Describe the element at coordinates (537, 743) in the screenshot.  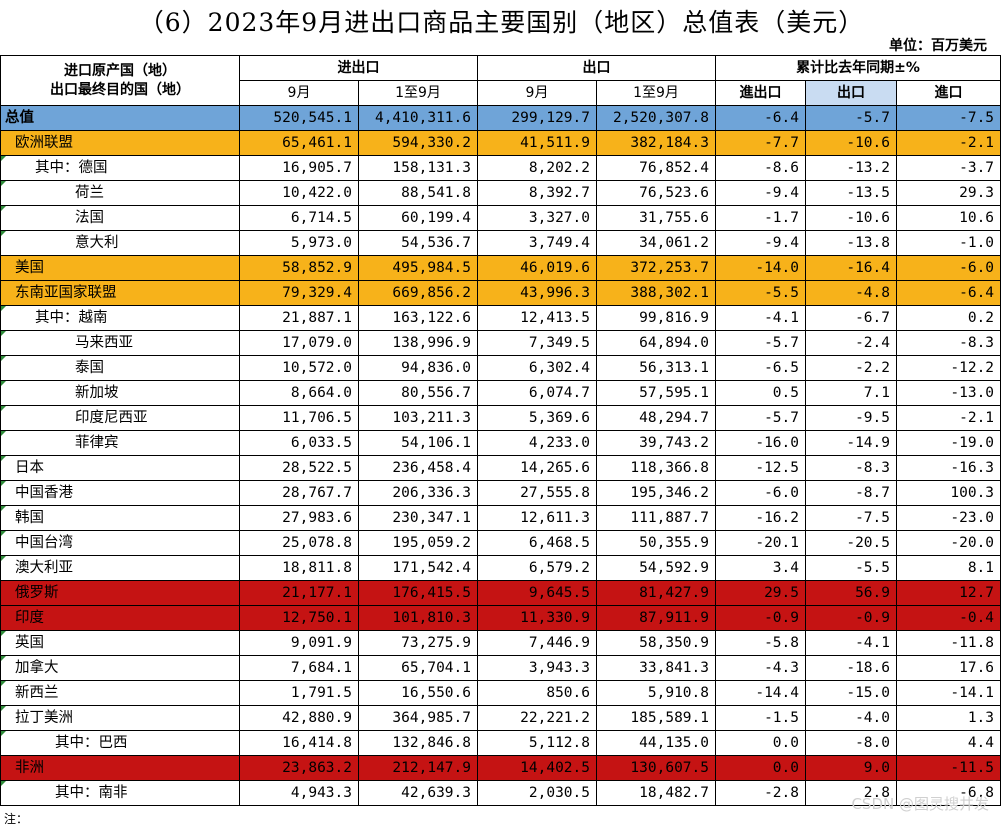
I see `sep-export-cell: 5,112.8` at that location.